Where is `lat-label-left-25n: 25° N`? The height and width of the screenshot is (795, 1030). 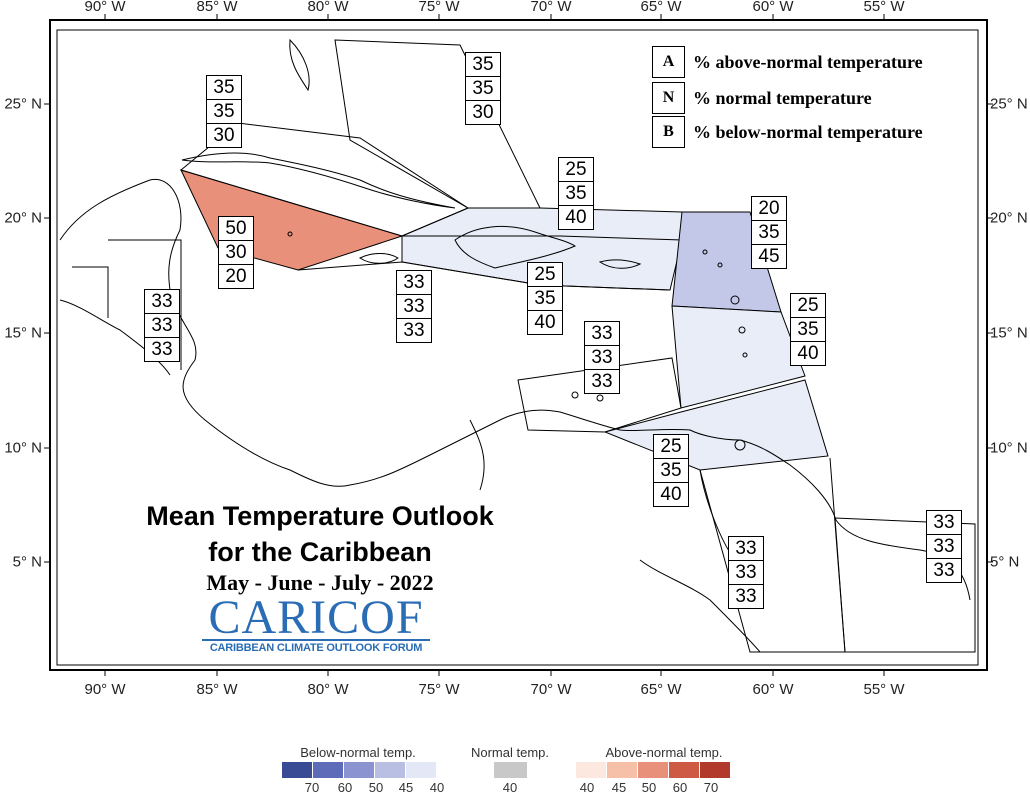 lat-label-left-25n: 25° N is located at coordinates (23, 104).